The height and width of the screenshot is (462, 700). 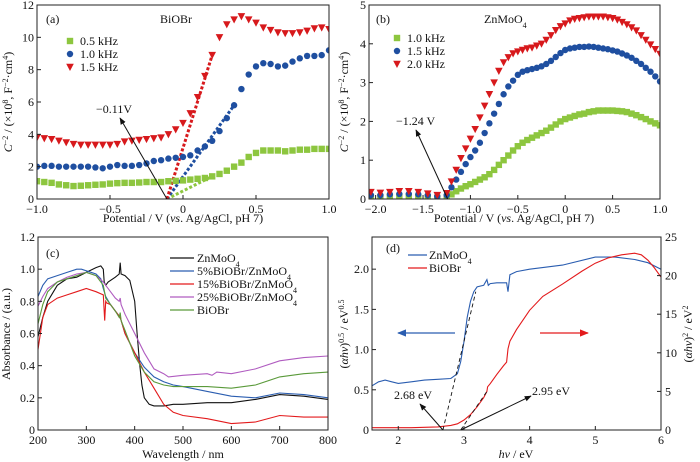 What do you see at coordinates (688, 349) in the screenshot?
I see `label-part: αhν` at bounding box center [688, 349].